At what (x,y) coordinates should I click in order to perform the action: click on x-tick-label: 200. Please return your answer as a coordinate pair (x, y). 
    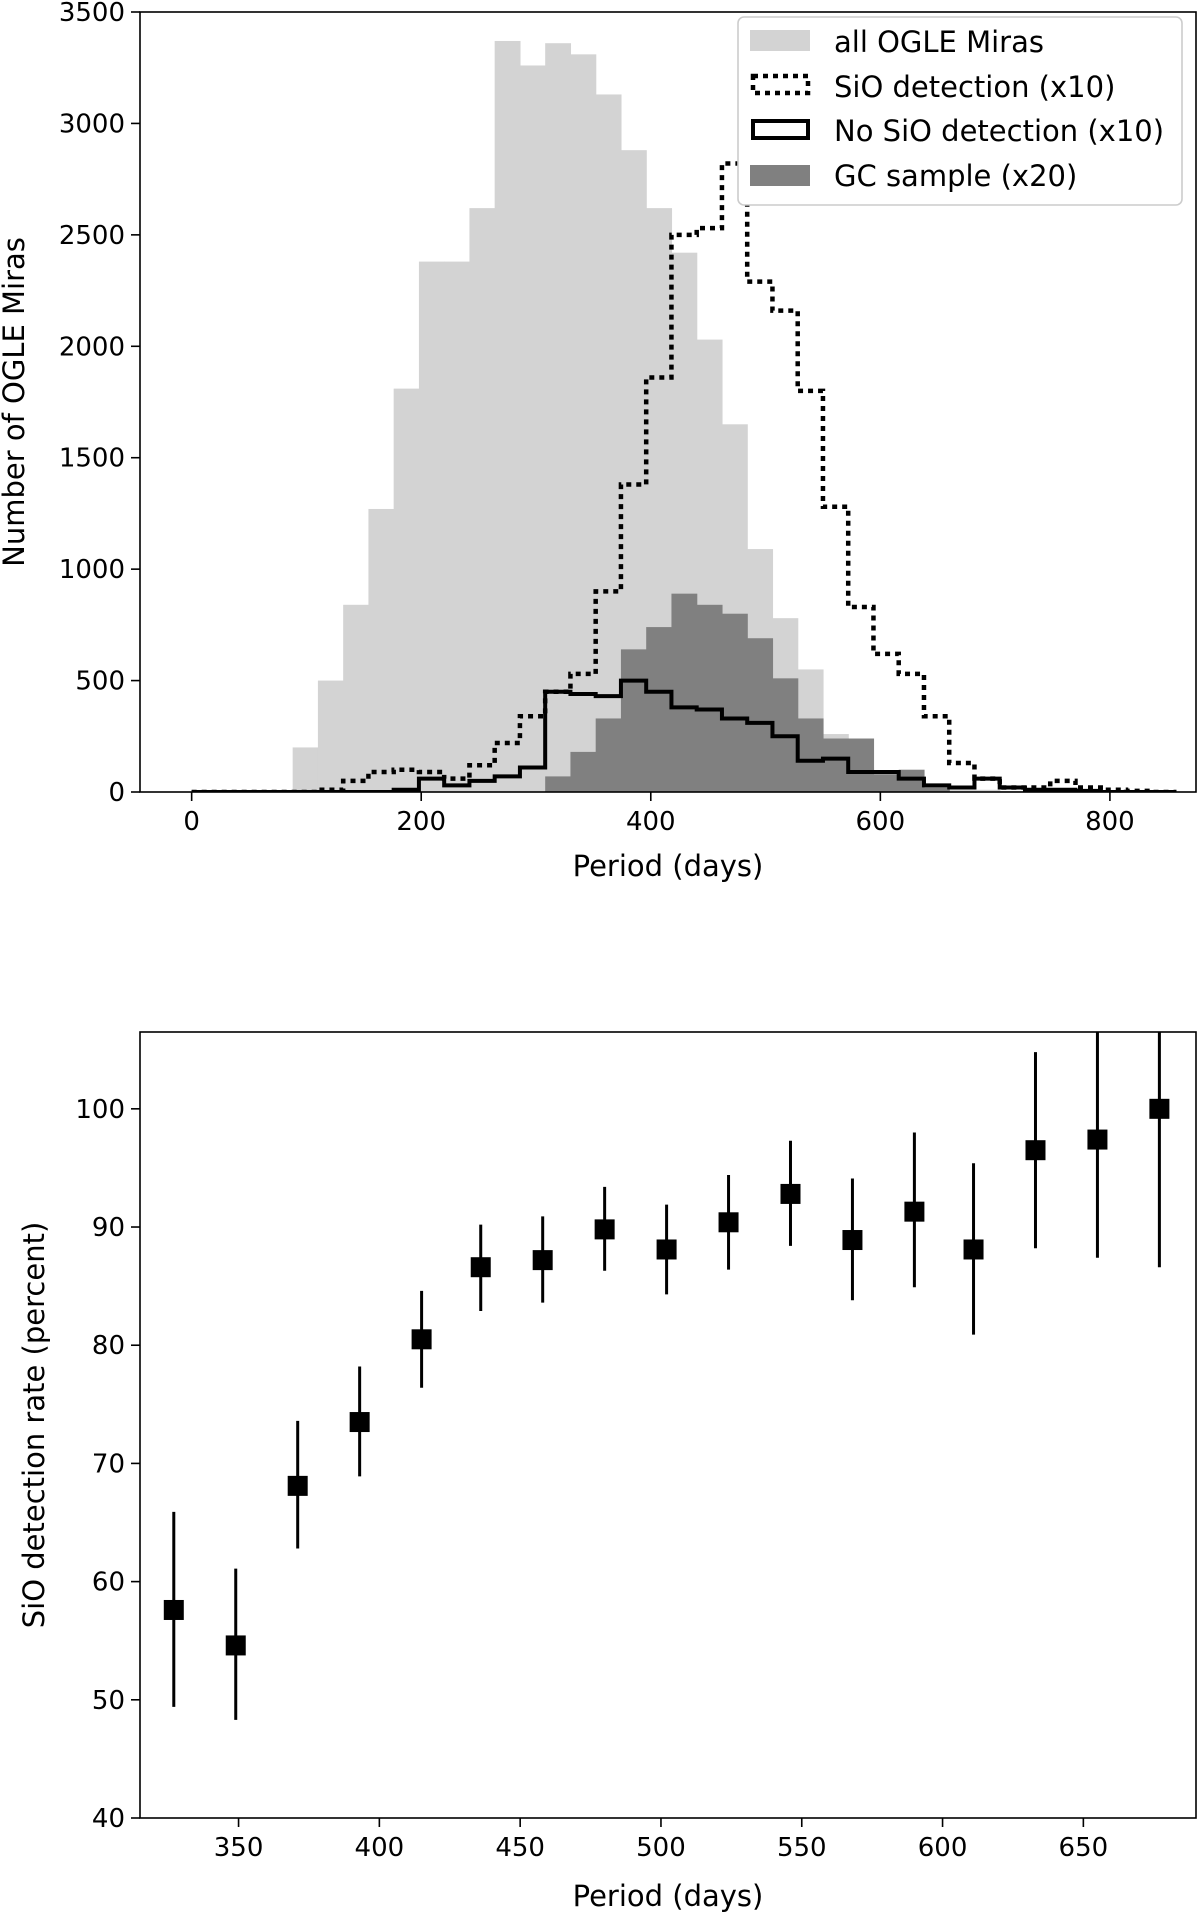
    Looking at the image, I should click on (421, 822).